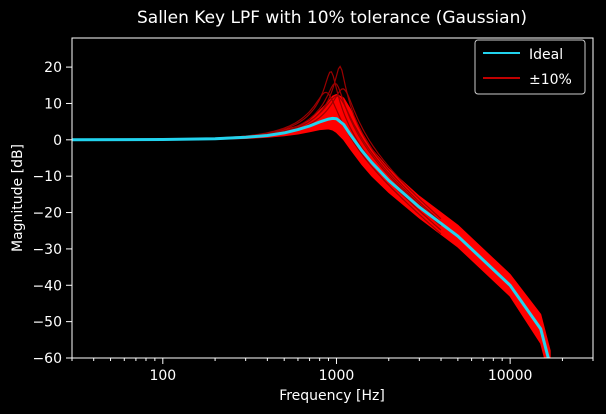 Image resolution: width=606 pixels, height=414 pixels. I want to click on y-tick-label: −20, so click(47, 214).